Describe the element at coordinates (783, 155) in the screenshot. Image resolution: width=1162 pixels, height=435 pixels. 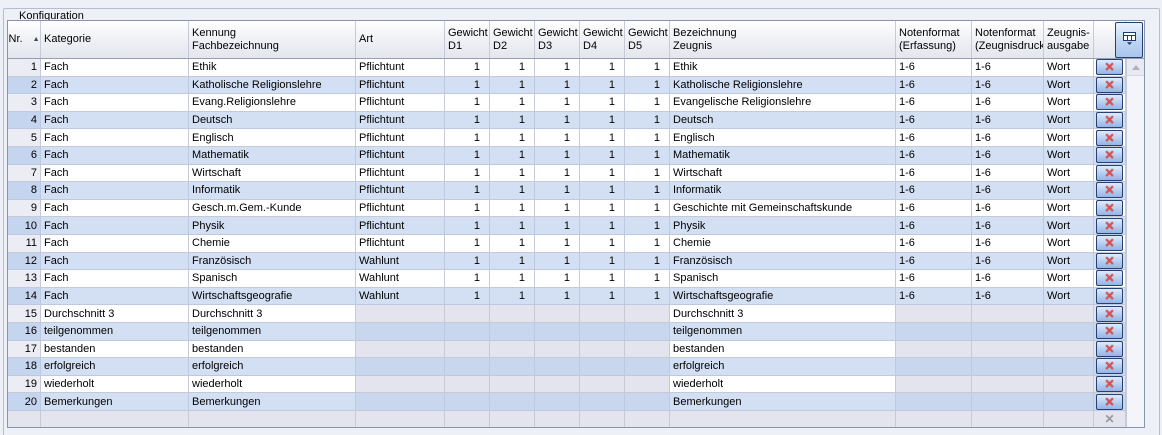
I see `cell-bezeichnung: Mathematik` at that location.